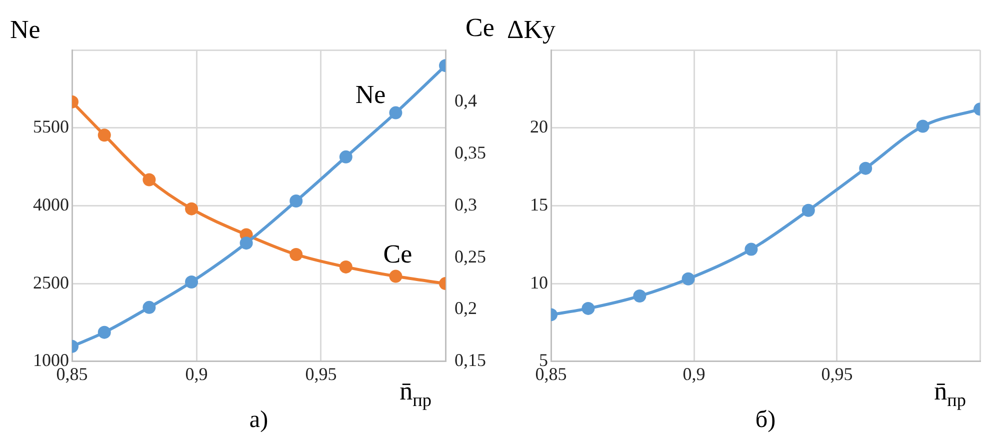 The height and width of the screenshot is (437, 994). I want to click on series-label: Ce, so click(397, 253).